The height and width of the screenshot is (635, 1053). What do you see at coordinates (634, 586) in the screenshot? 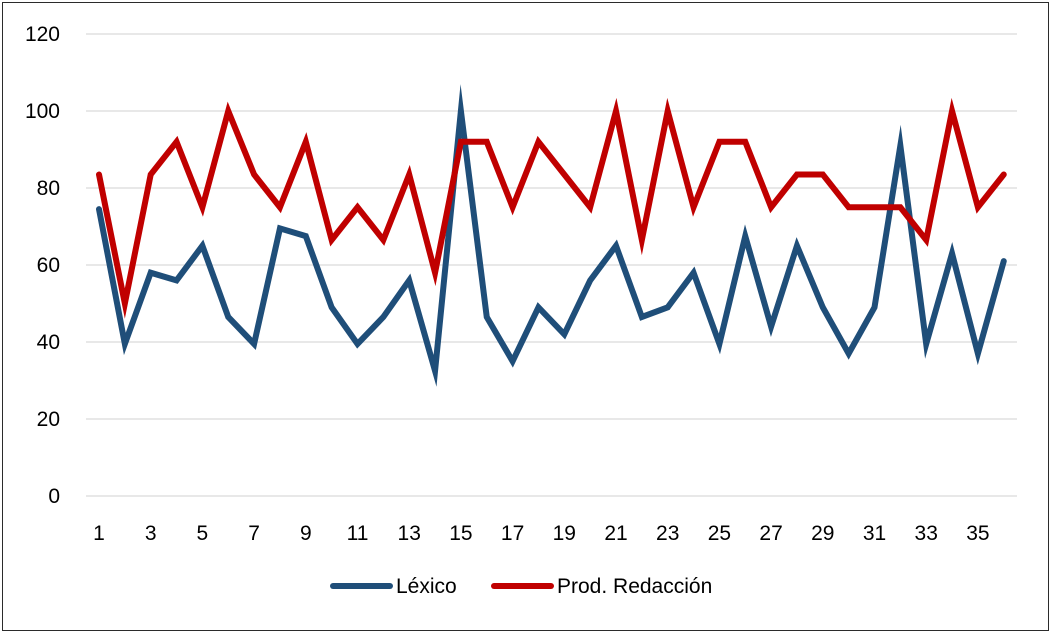
I see `legend-label-prod-redaccion: Prod. Redacción` at bounding box center [634, 586].